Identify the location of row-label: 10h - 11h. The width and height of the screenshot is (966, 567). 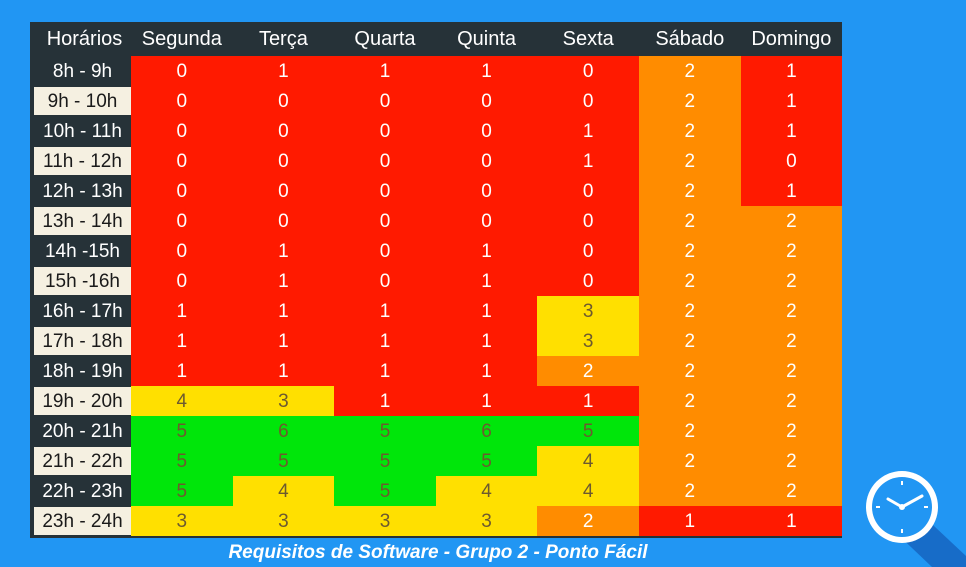
(82, 131).